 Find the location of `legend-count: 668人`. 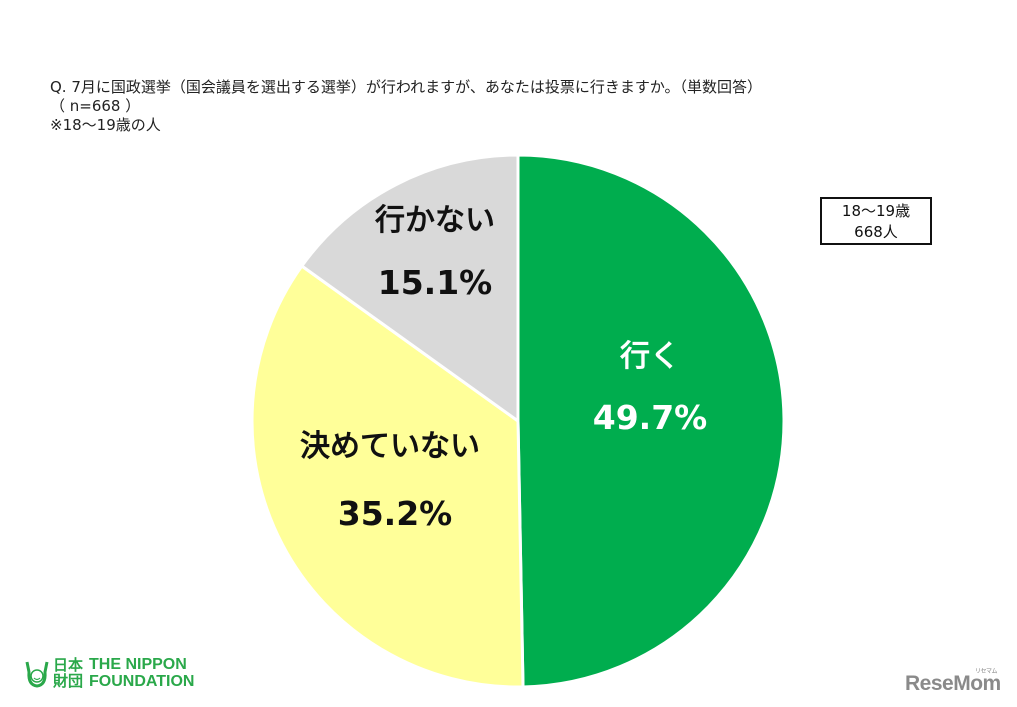

legend-count: 668人 is located at coordinates (876, 232).